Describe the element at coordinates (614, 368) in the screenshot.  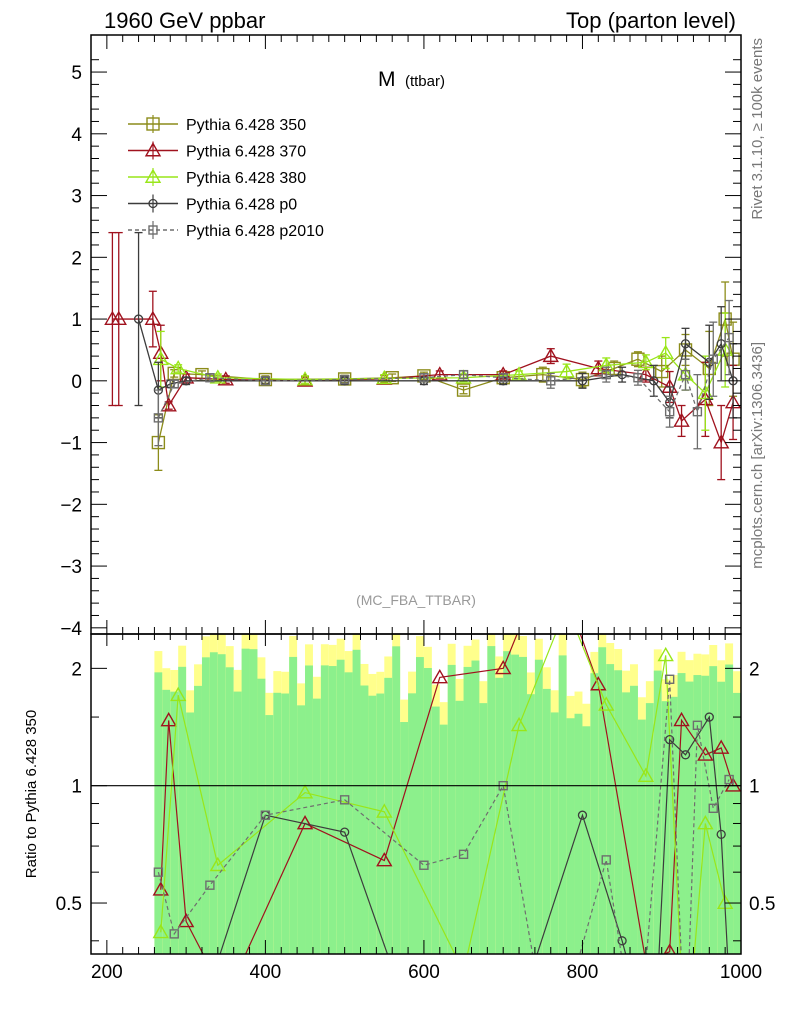
I see `point-p350` at that location.